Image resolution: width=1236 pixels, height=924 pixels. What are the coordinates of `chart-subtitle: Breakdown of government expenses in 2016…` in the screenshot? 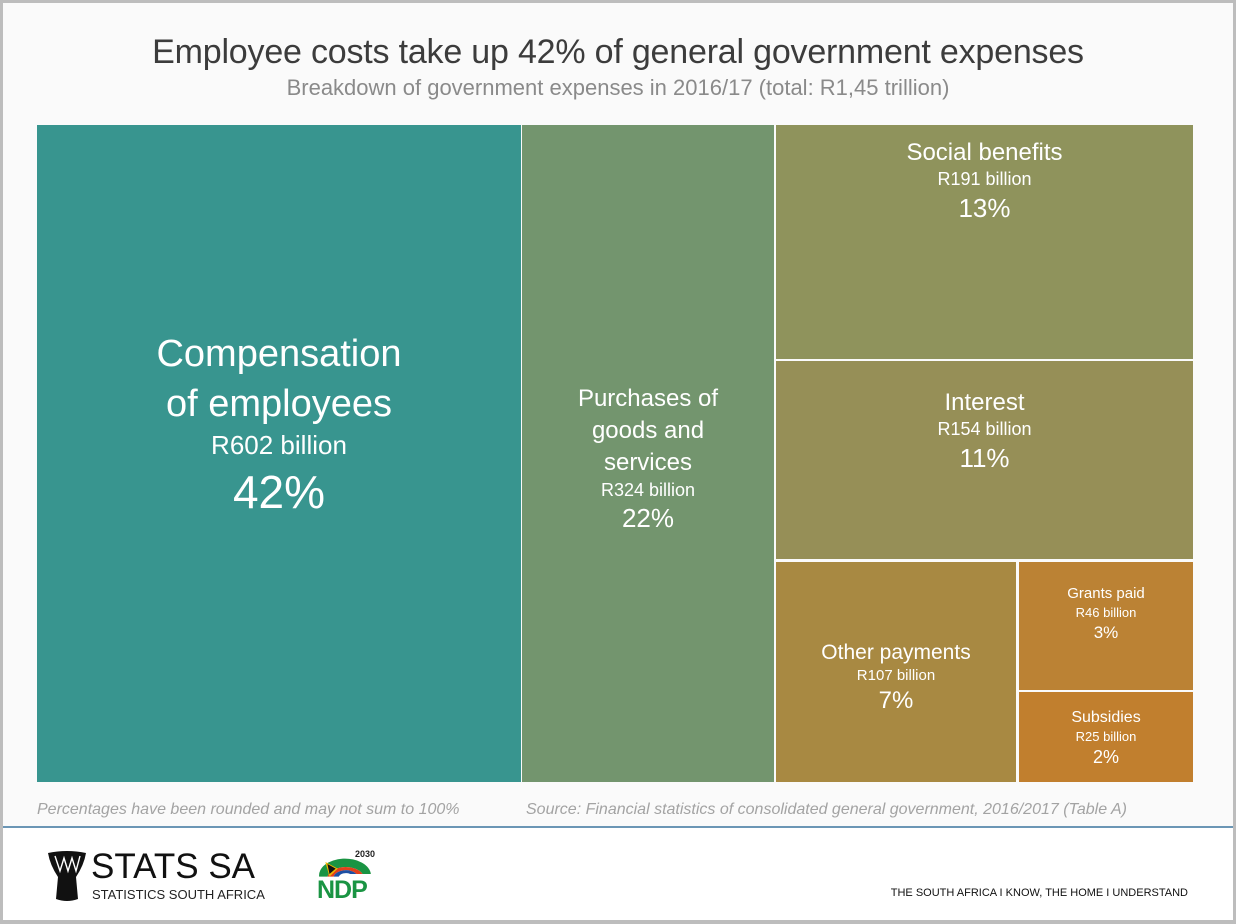 It's located at (618, 87).